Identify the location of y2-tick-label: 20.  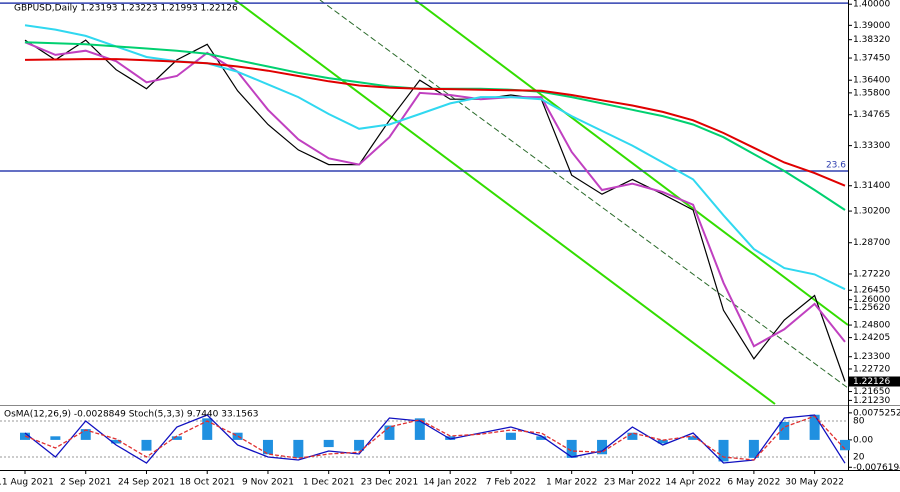
(859, 458).